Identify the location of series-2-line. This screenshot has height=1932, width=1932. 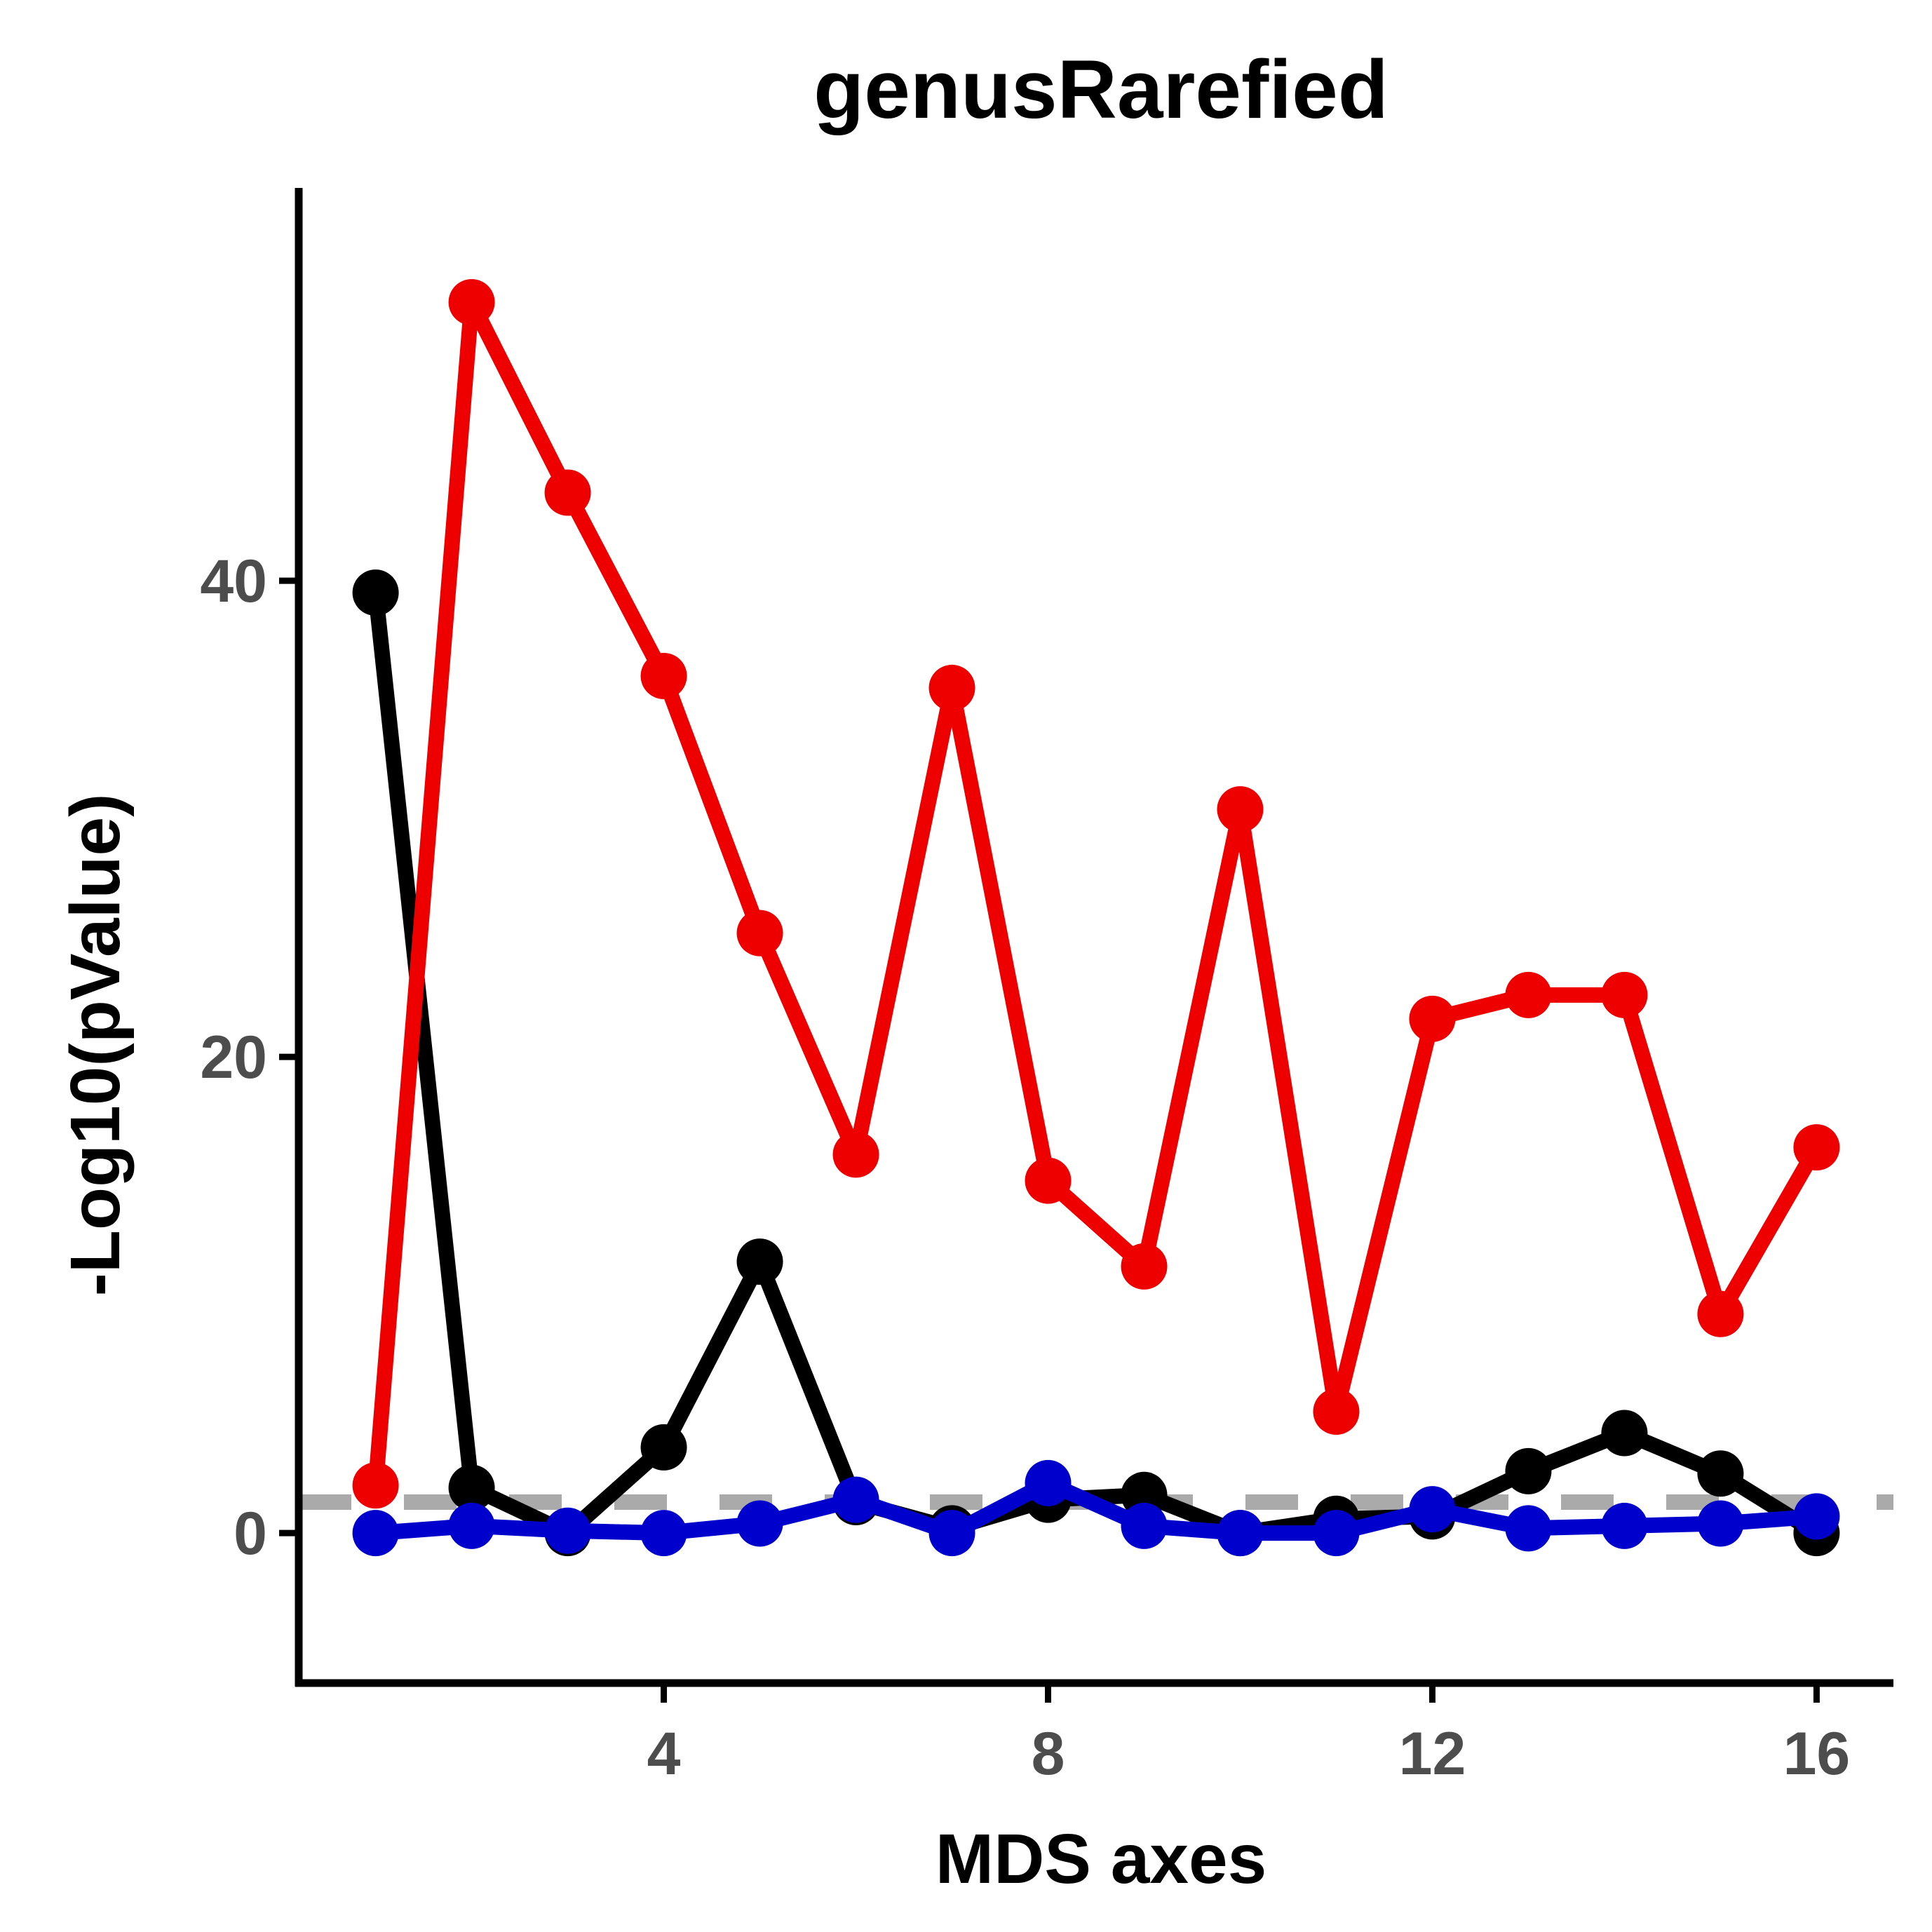
(1096, 1508).